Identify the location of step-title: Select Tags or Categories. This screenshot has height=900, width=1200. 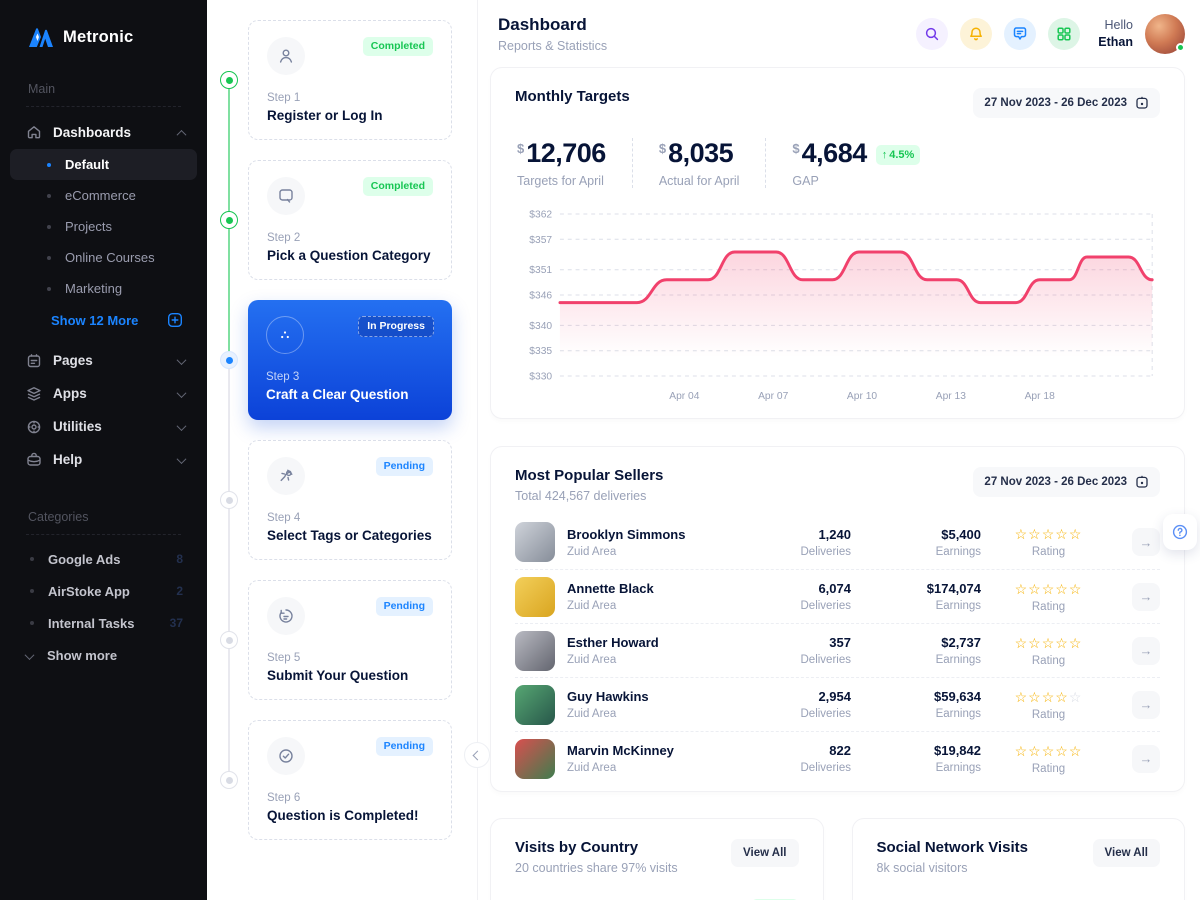
(349, 535).